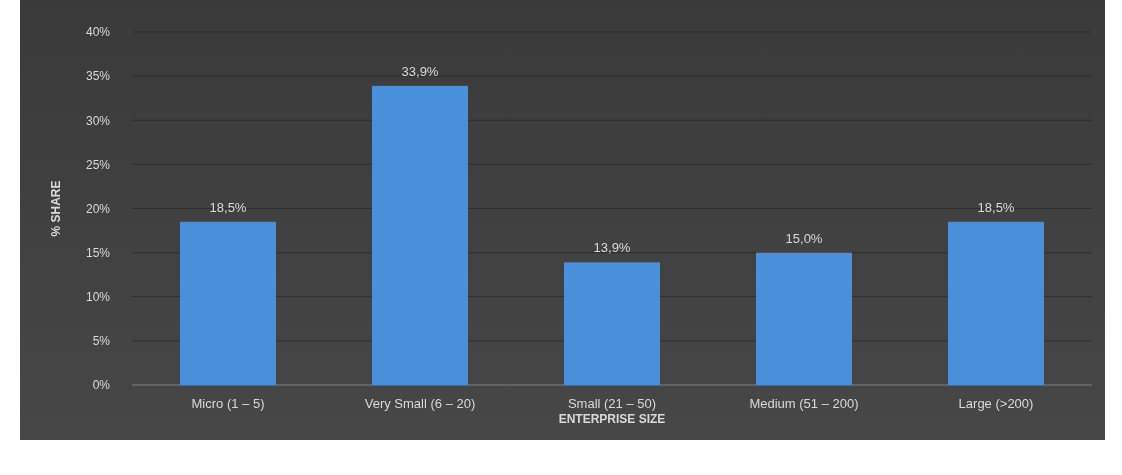  What do you see at coordinates (98, 252) in the screenshot?
I see `y-tick-label: 15%` at bounding box center [98, 252].